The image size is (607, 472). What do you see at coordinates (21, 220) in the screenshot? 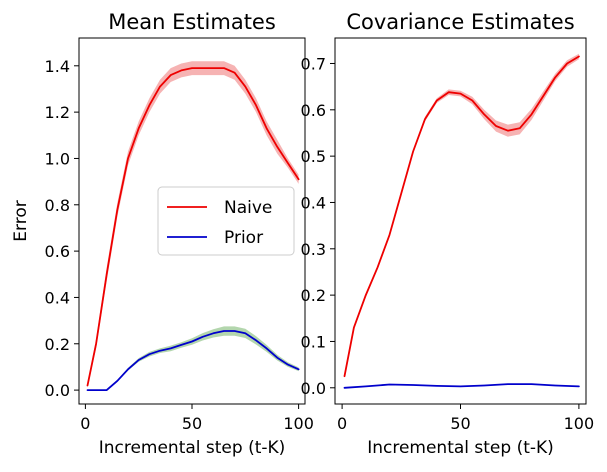
I see `y-axis-label: Error` at bounding box center [21, 220].